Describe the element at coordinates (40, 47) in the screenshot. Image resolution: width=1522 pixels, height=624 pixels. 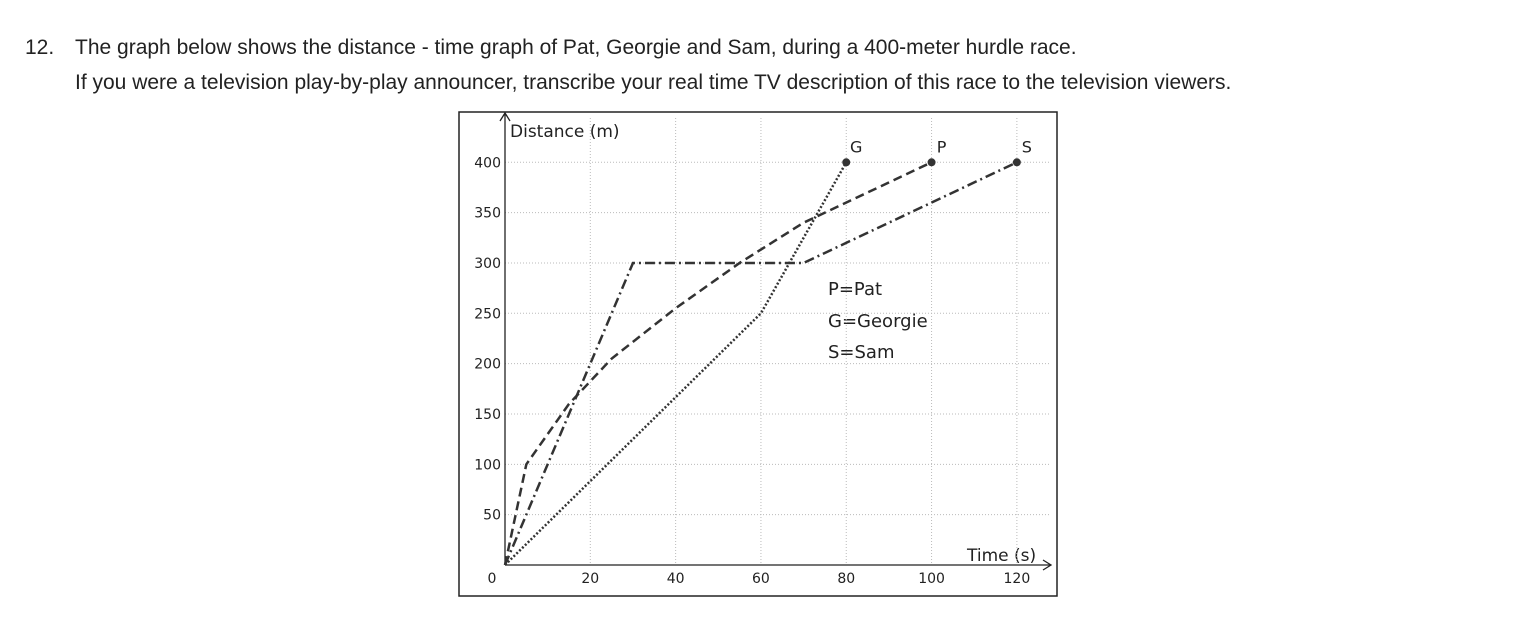
I see `question-number: 12.` at that location.